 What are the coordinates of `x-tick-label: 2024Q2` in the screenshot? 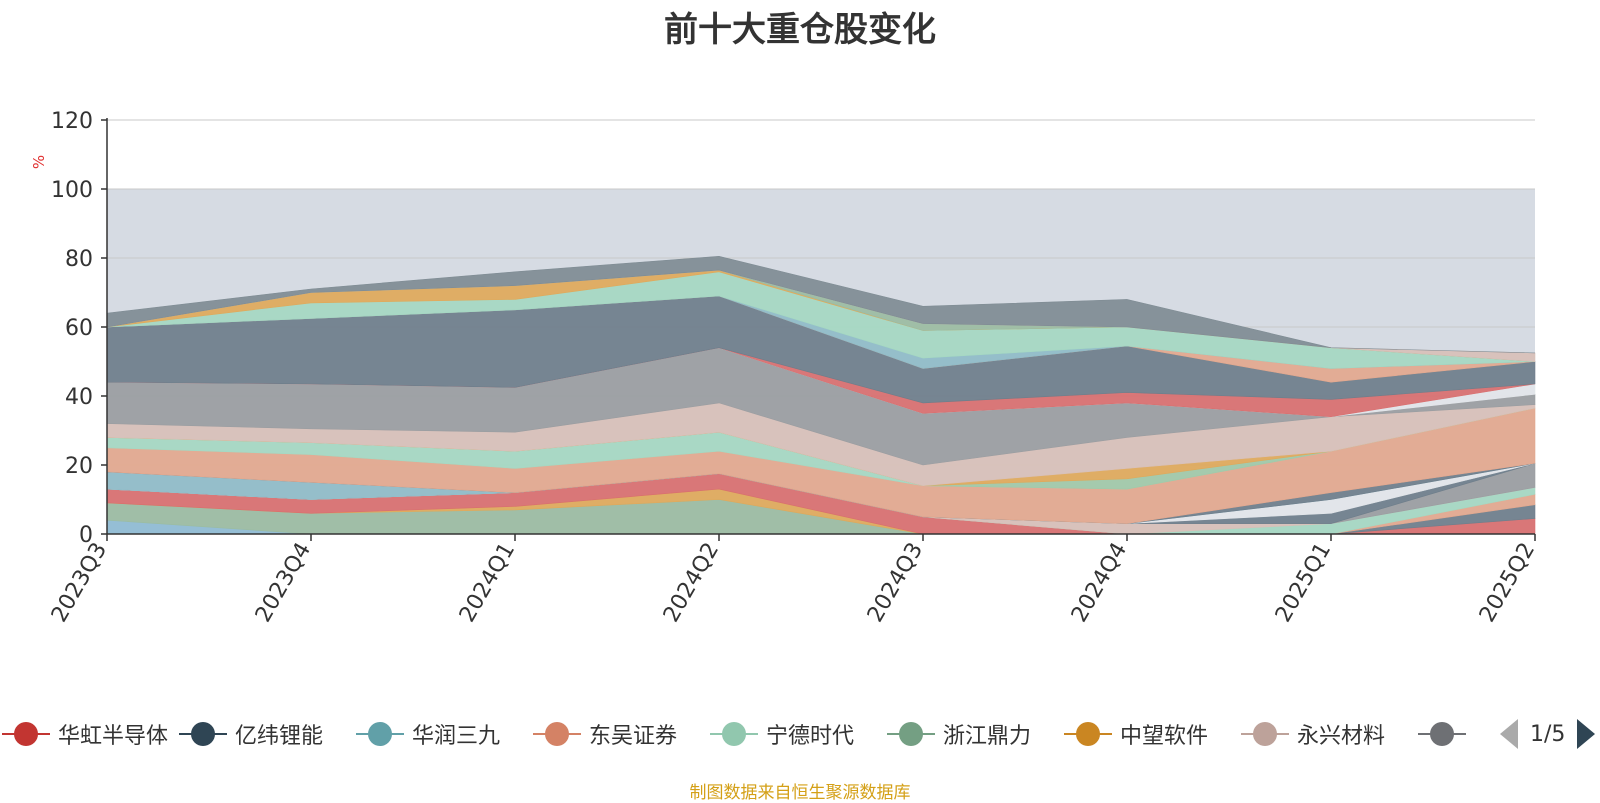 It's located at (691, 583).